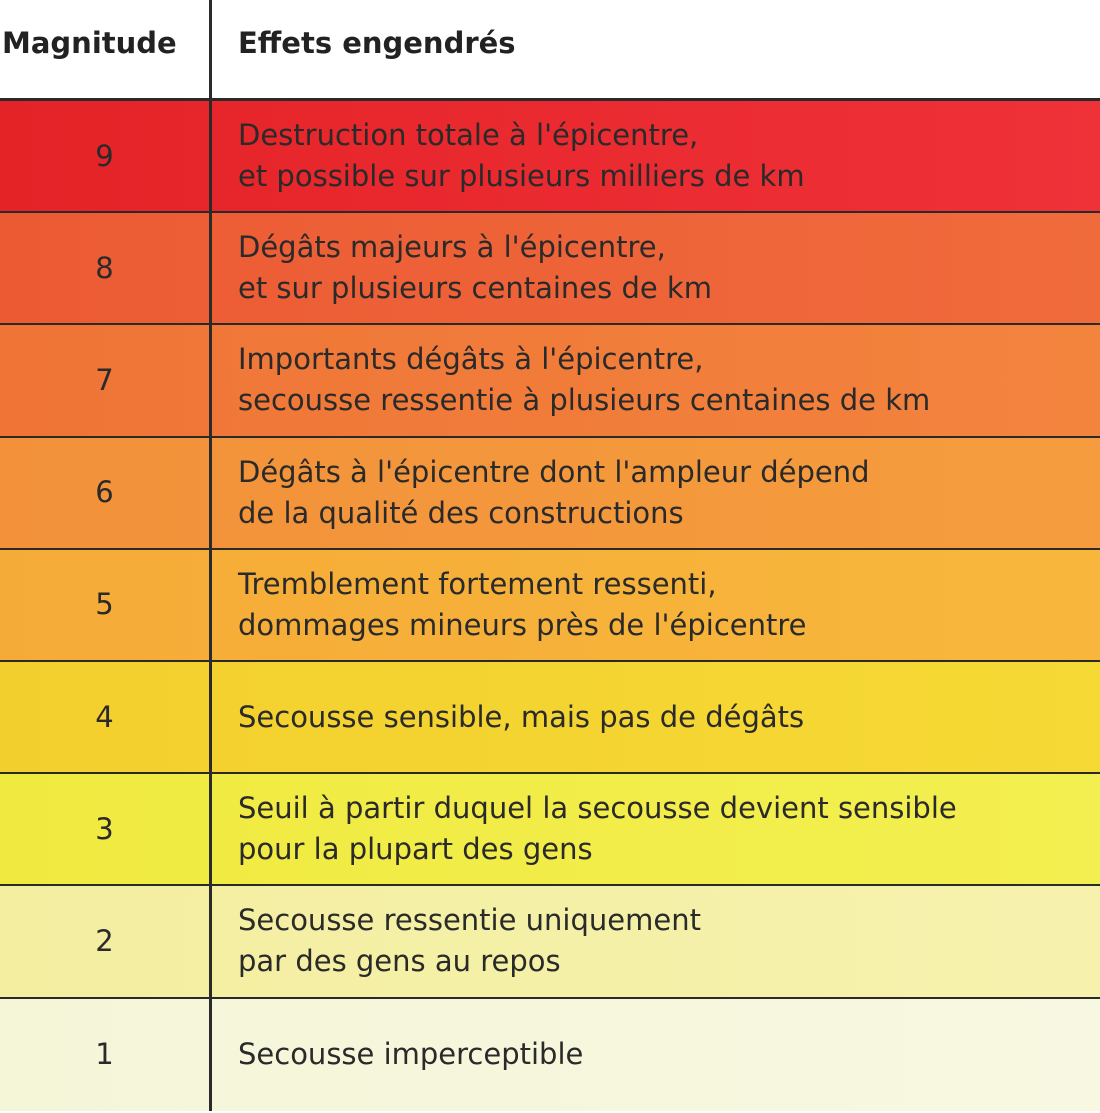  What do you see at coordinates (106, 604) in the screenshot?
I see `magnitude-cell: 5` at bounding box center [106, 604].